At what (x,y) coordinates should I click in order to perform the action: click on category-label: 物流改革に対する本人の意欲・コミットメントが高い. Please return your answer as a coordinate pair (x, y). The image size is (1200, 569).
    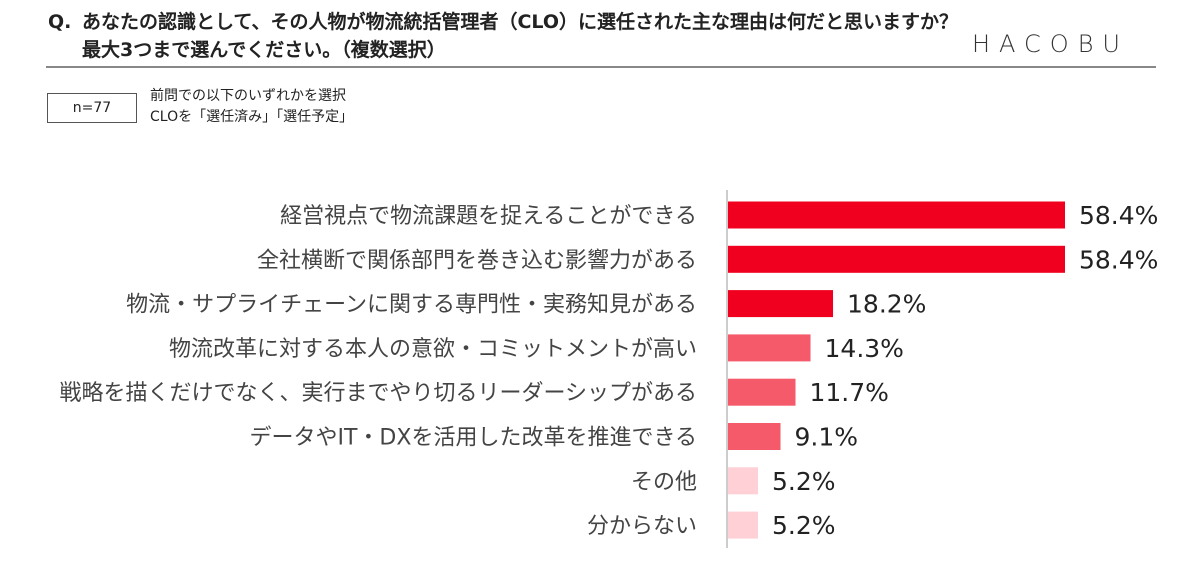
    Looking at the image, I should click on (433, 349).